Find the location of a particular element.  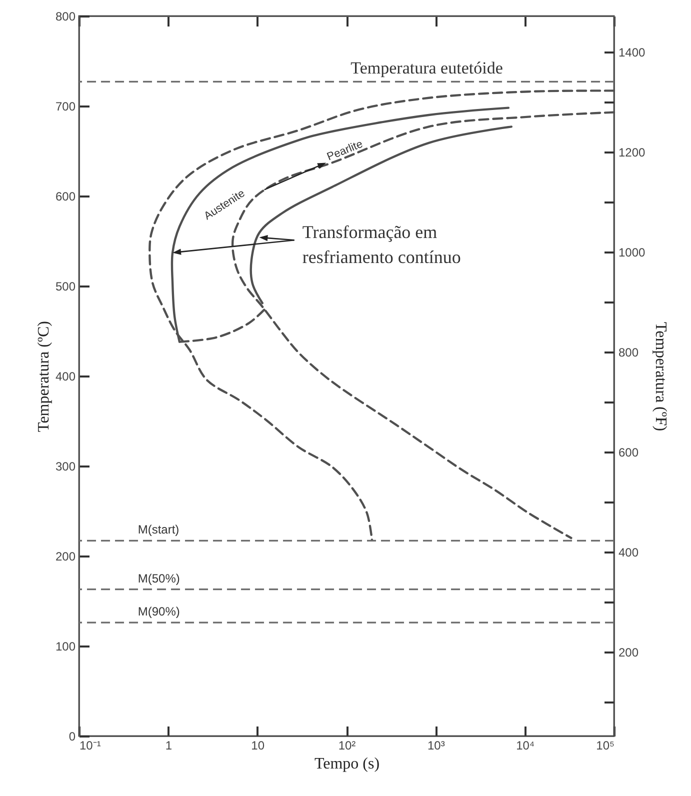

x-tick-label: 10² is located at coordinates (347, 745).